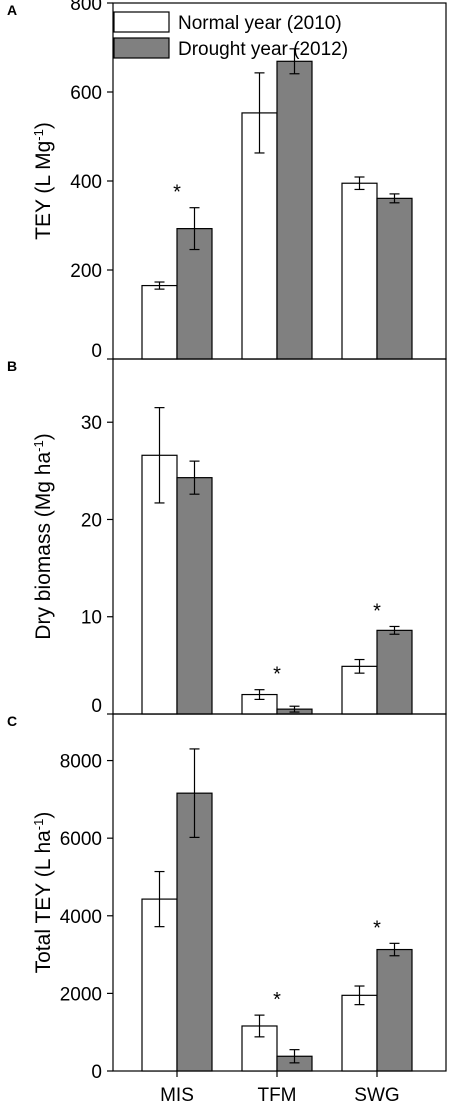  I want to click on x-tick-label: SWG, so click(376, 1095).